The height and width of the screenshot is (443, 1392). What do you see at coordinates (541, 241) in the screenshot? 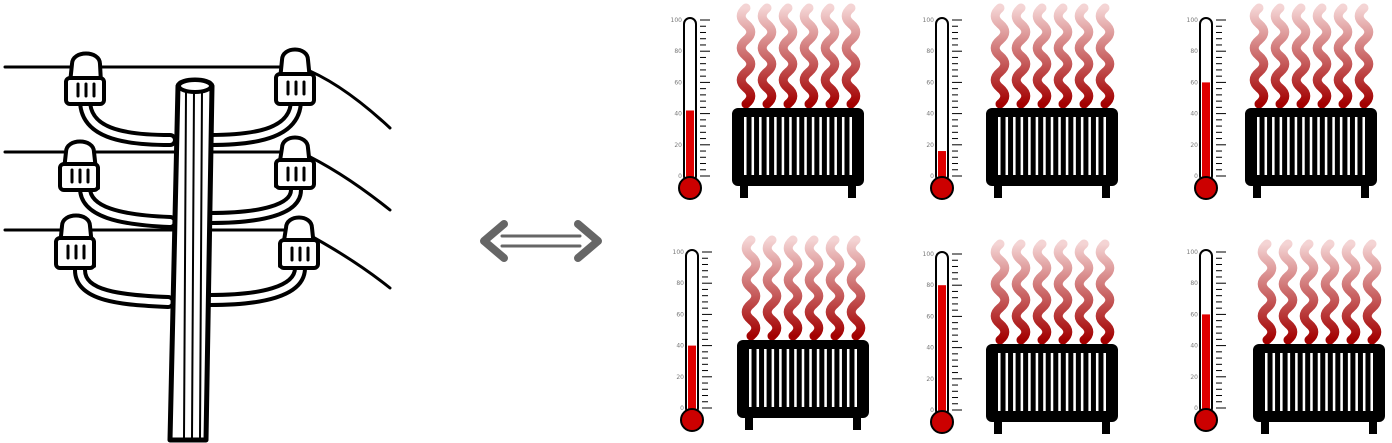
I see `double-headed-arrow-icon` at bounding box center [541, 241].